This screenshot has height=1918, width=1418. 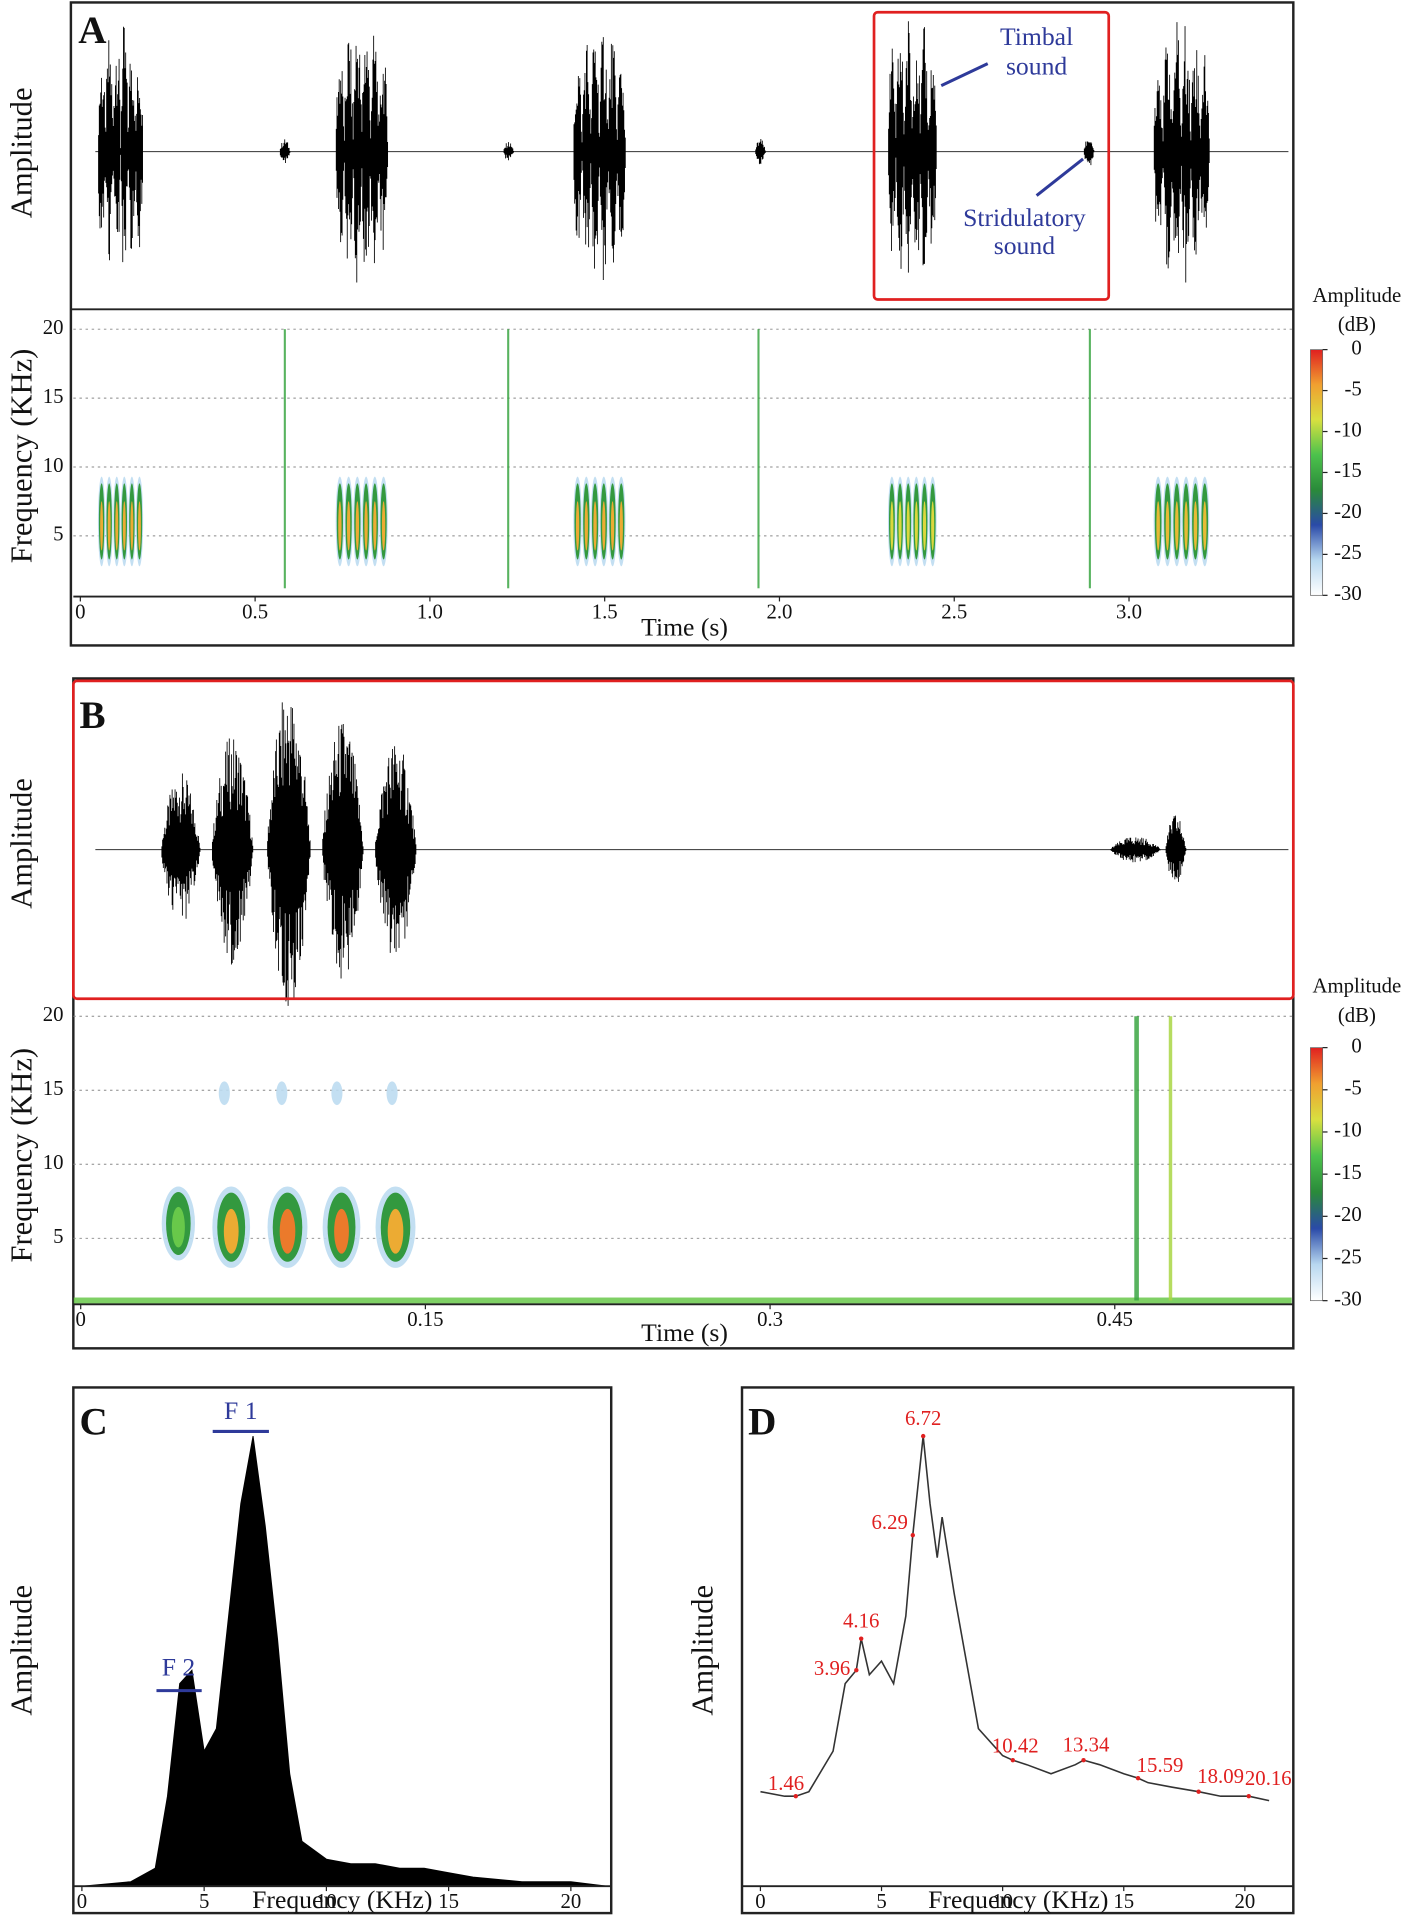 What do you see at coordinates (92, 715) in the screenshot?
I see `panel-letter: B` at bounding box center [92, 715].